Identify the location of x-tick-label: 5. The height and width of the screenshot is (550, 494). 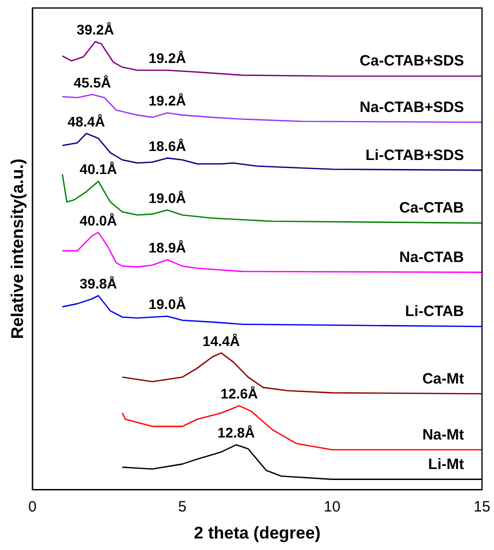
(182, 507).